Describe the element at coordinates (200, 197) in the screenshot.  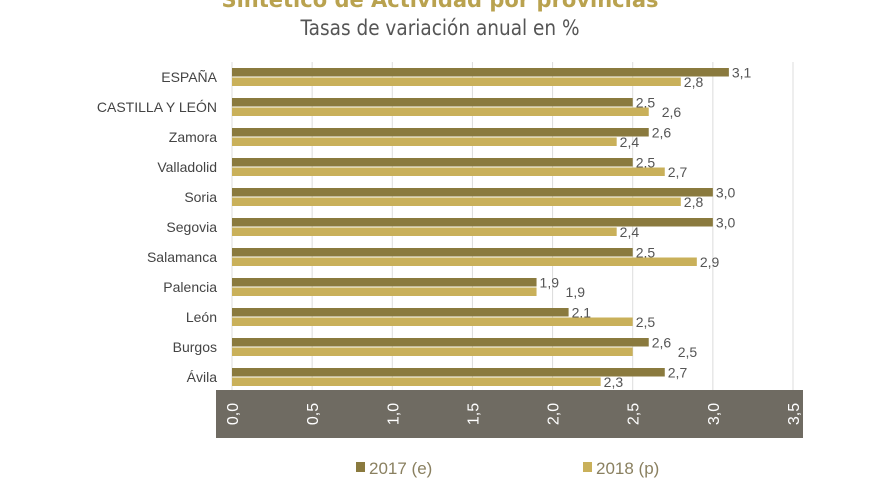
I see `category-label: Soria` at that location.